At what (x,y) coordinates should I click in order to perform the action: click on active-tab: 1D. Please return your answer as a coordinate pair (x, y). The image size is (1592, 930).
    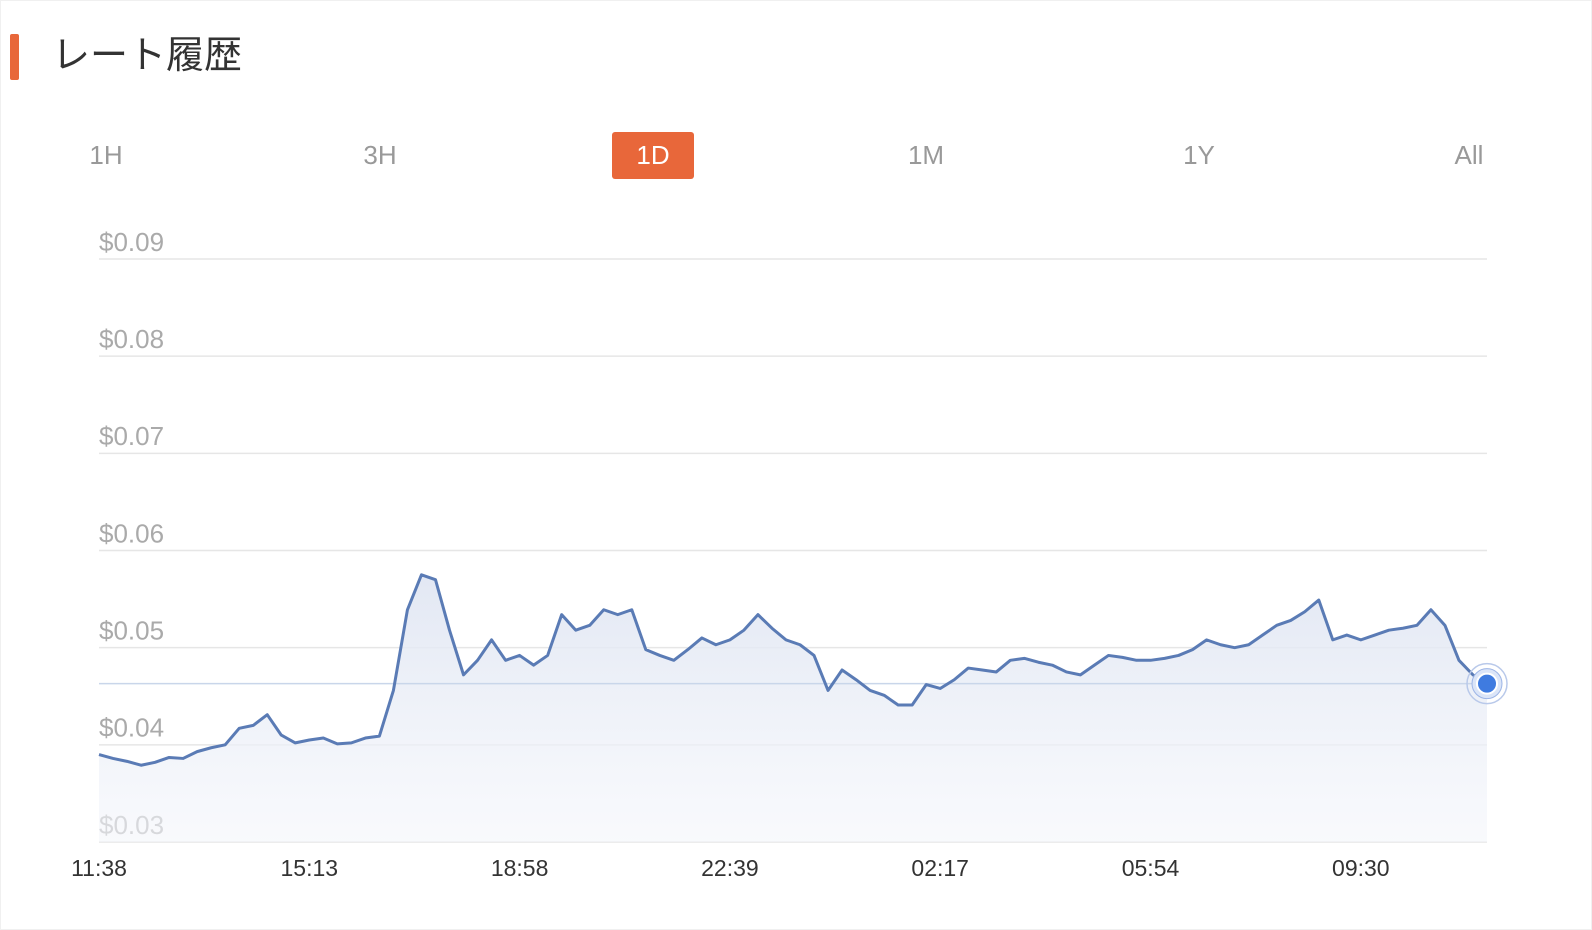
    Looking at the image, I should click on (652, 155).